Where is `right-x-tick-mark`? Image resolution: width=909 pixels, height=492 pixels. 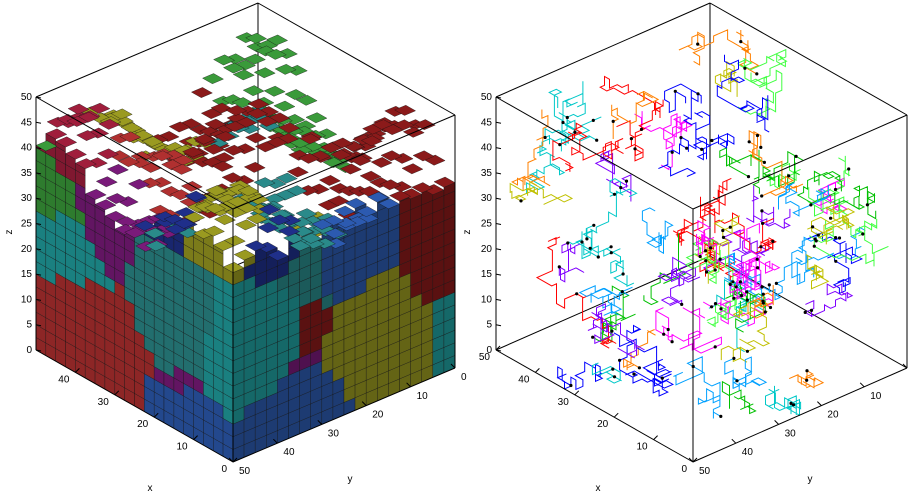 right-x-tick-mark is located at coordinates (498, 348).